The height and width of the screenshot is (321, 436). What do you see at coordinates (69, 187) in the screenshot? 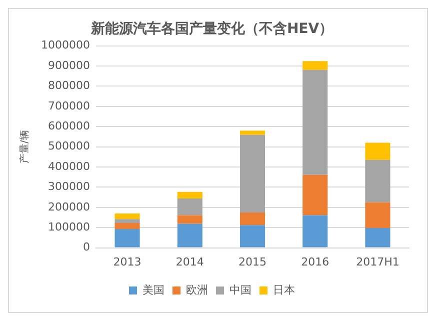
I see `y-tick-label: 300000` at bounding box center [69, 187].